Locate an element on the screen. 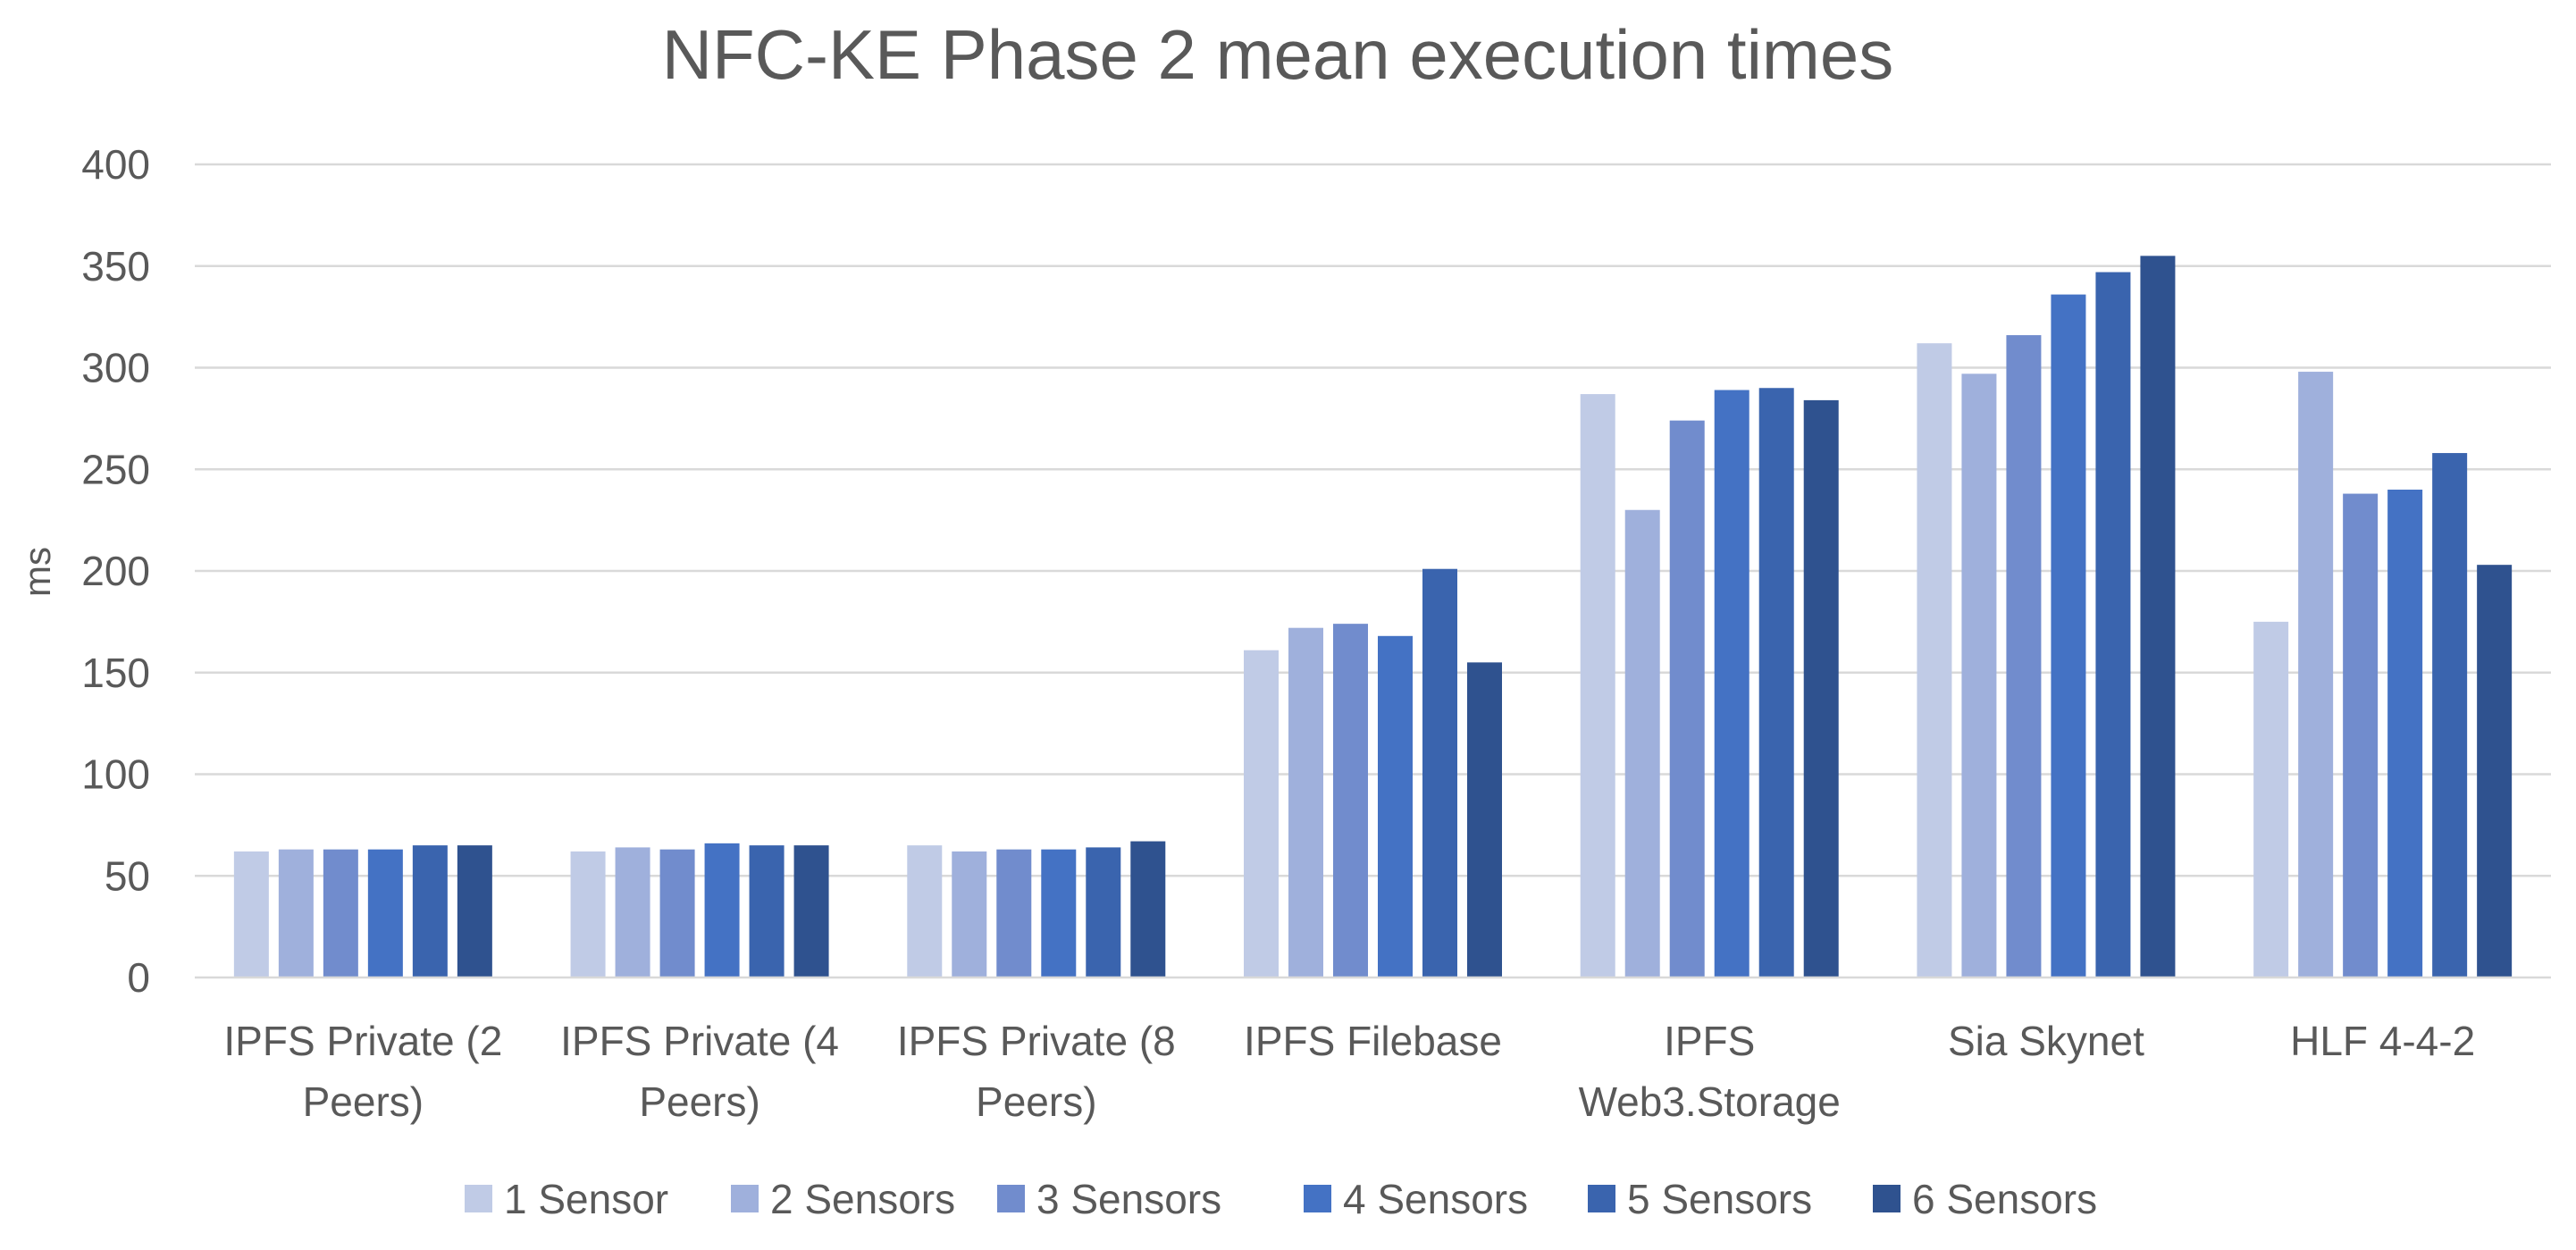 The height and width of the screenshot is (1250, 2576). legend-label-4: 4 Sensors is located at coordinates (1435, 1199).